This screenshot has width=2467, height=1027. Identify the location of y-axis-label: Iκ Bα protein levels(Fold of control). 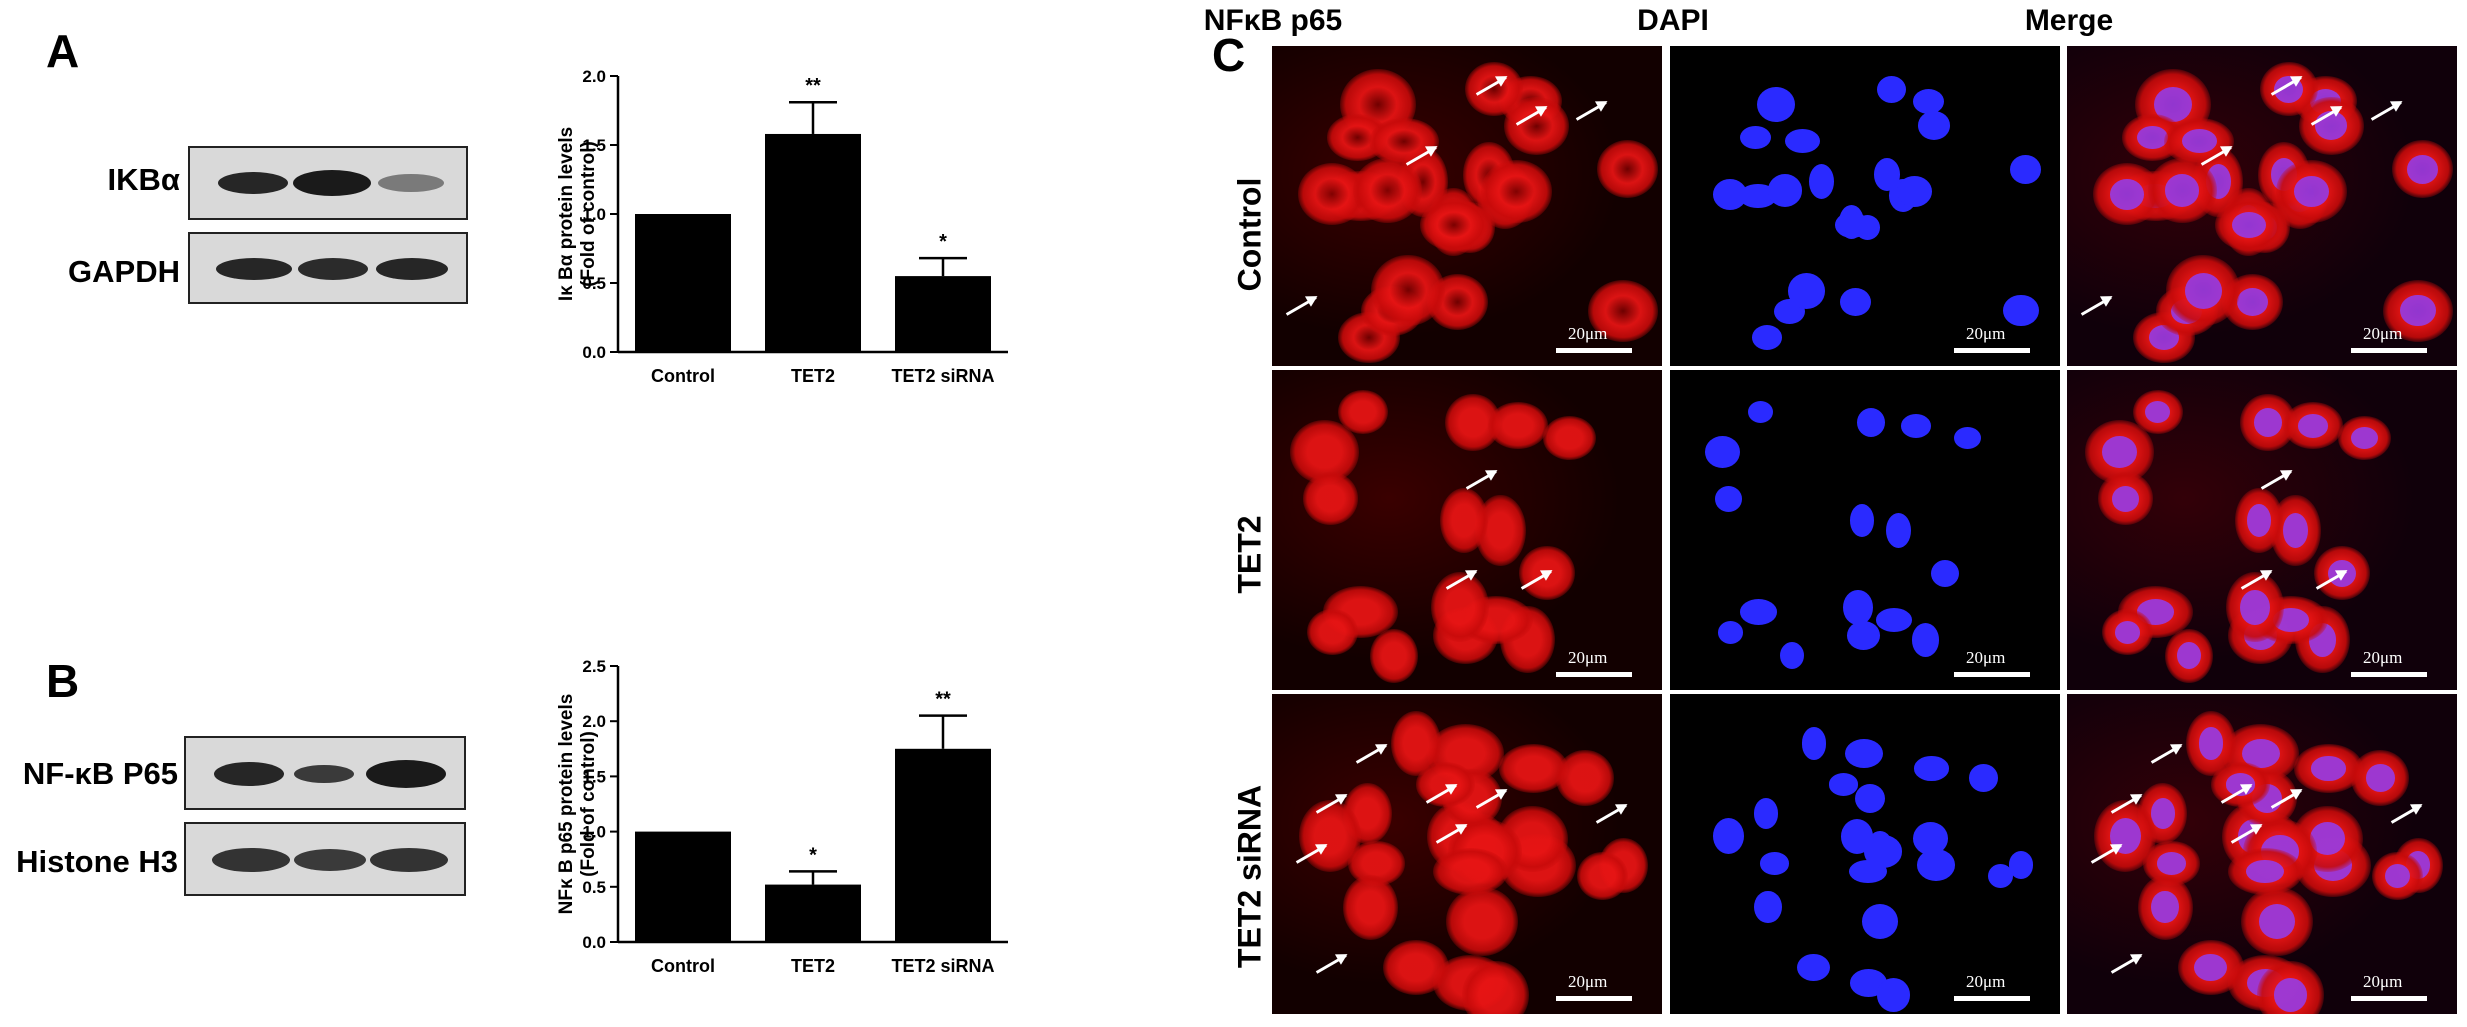
(577, 214).